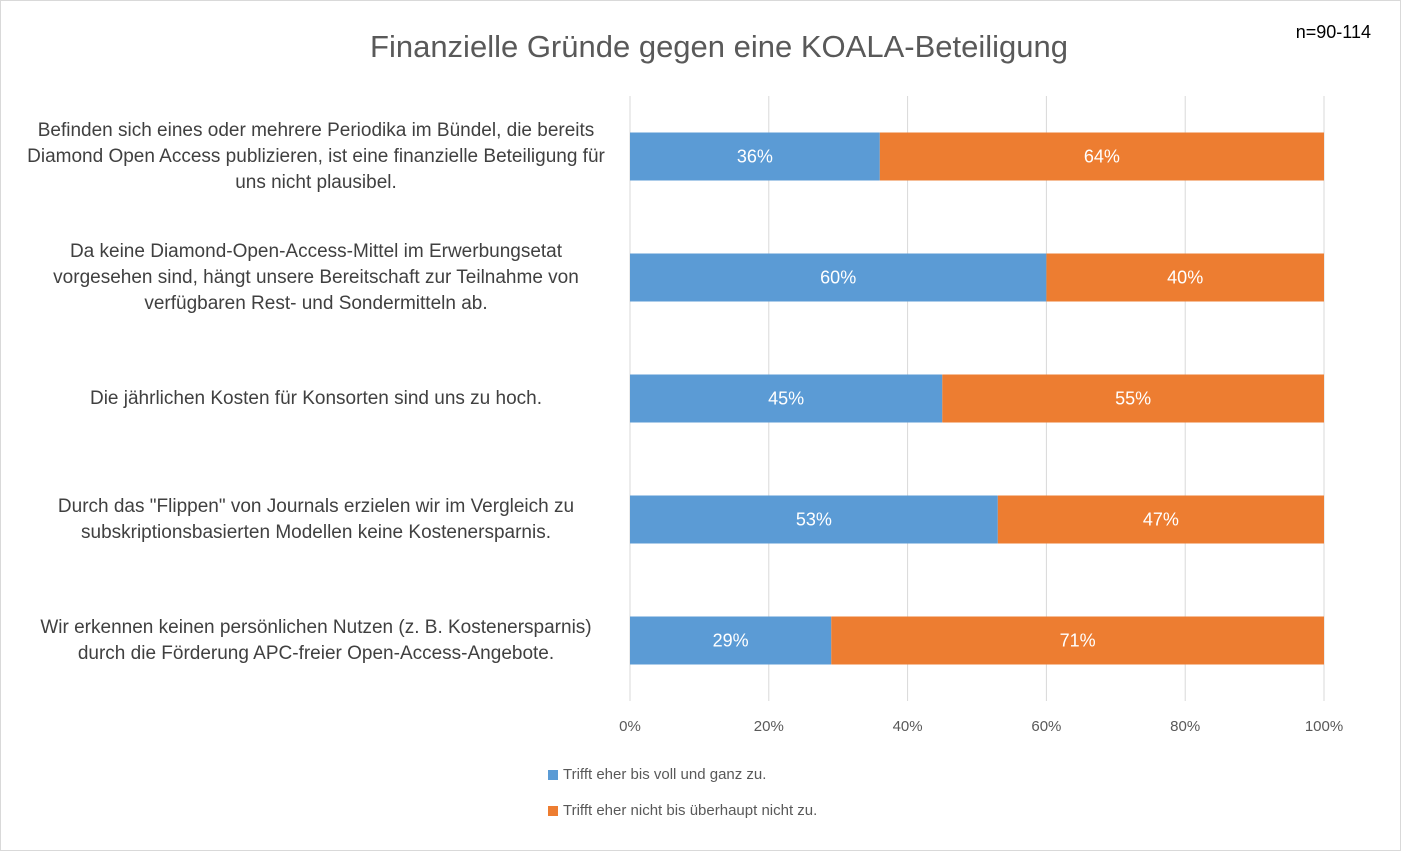 Image resolution: width=1401 pixels, height=851 pixels. Describe the element at coordinates (664, 774) in the screenshot. I see `legend-label: Trifft eher bis voll und ganz zu.` at that location.